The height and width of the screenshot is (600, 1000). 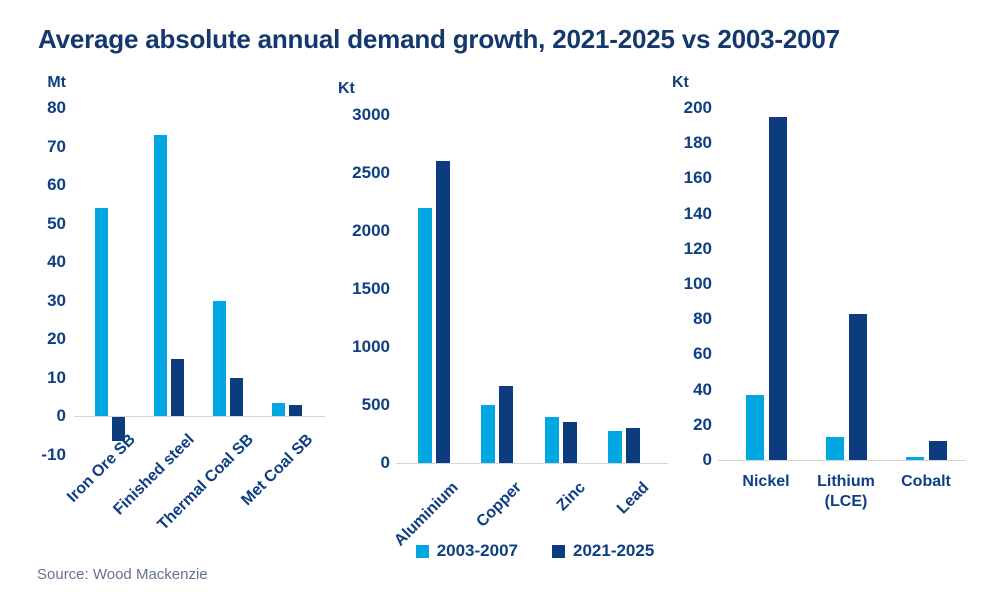 I want to click on chart-legend: 2003-2007 2021-2025, so click(x=535, y=551).